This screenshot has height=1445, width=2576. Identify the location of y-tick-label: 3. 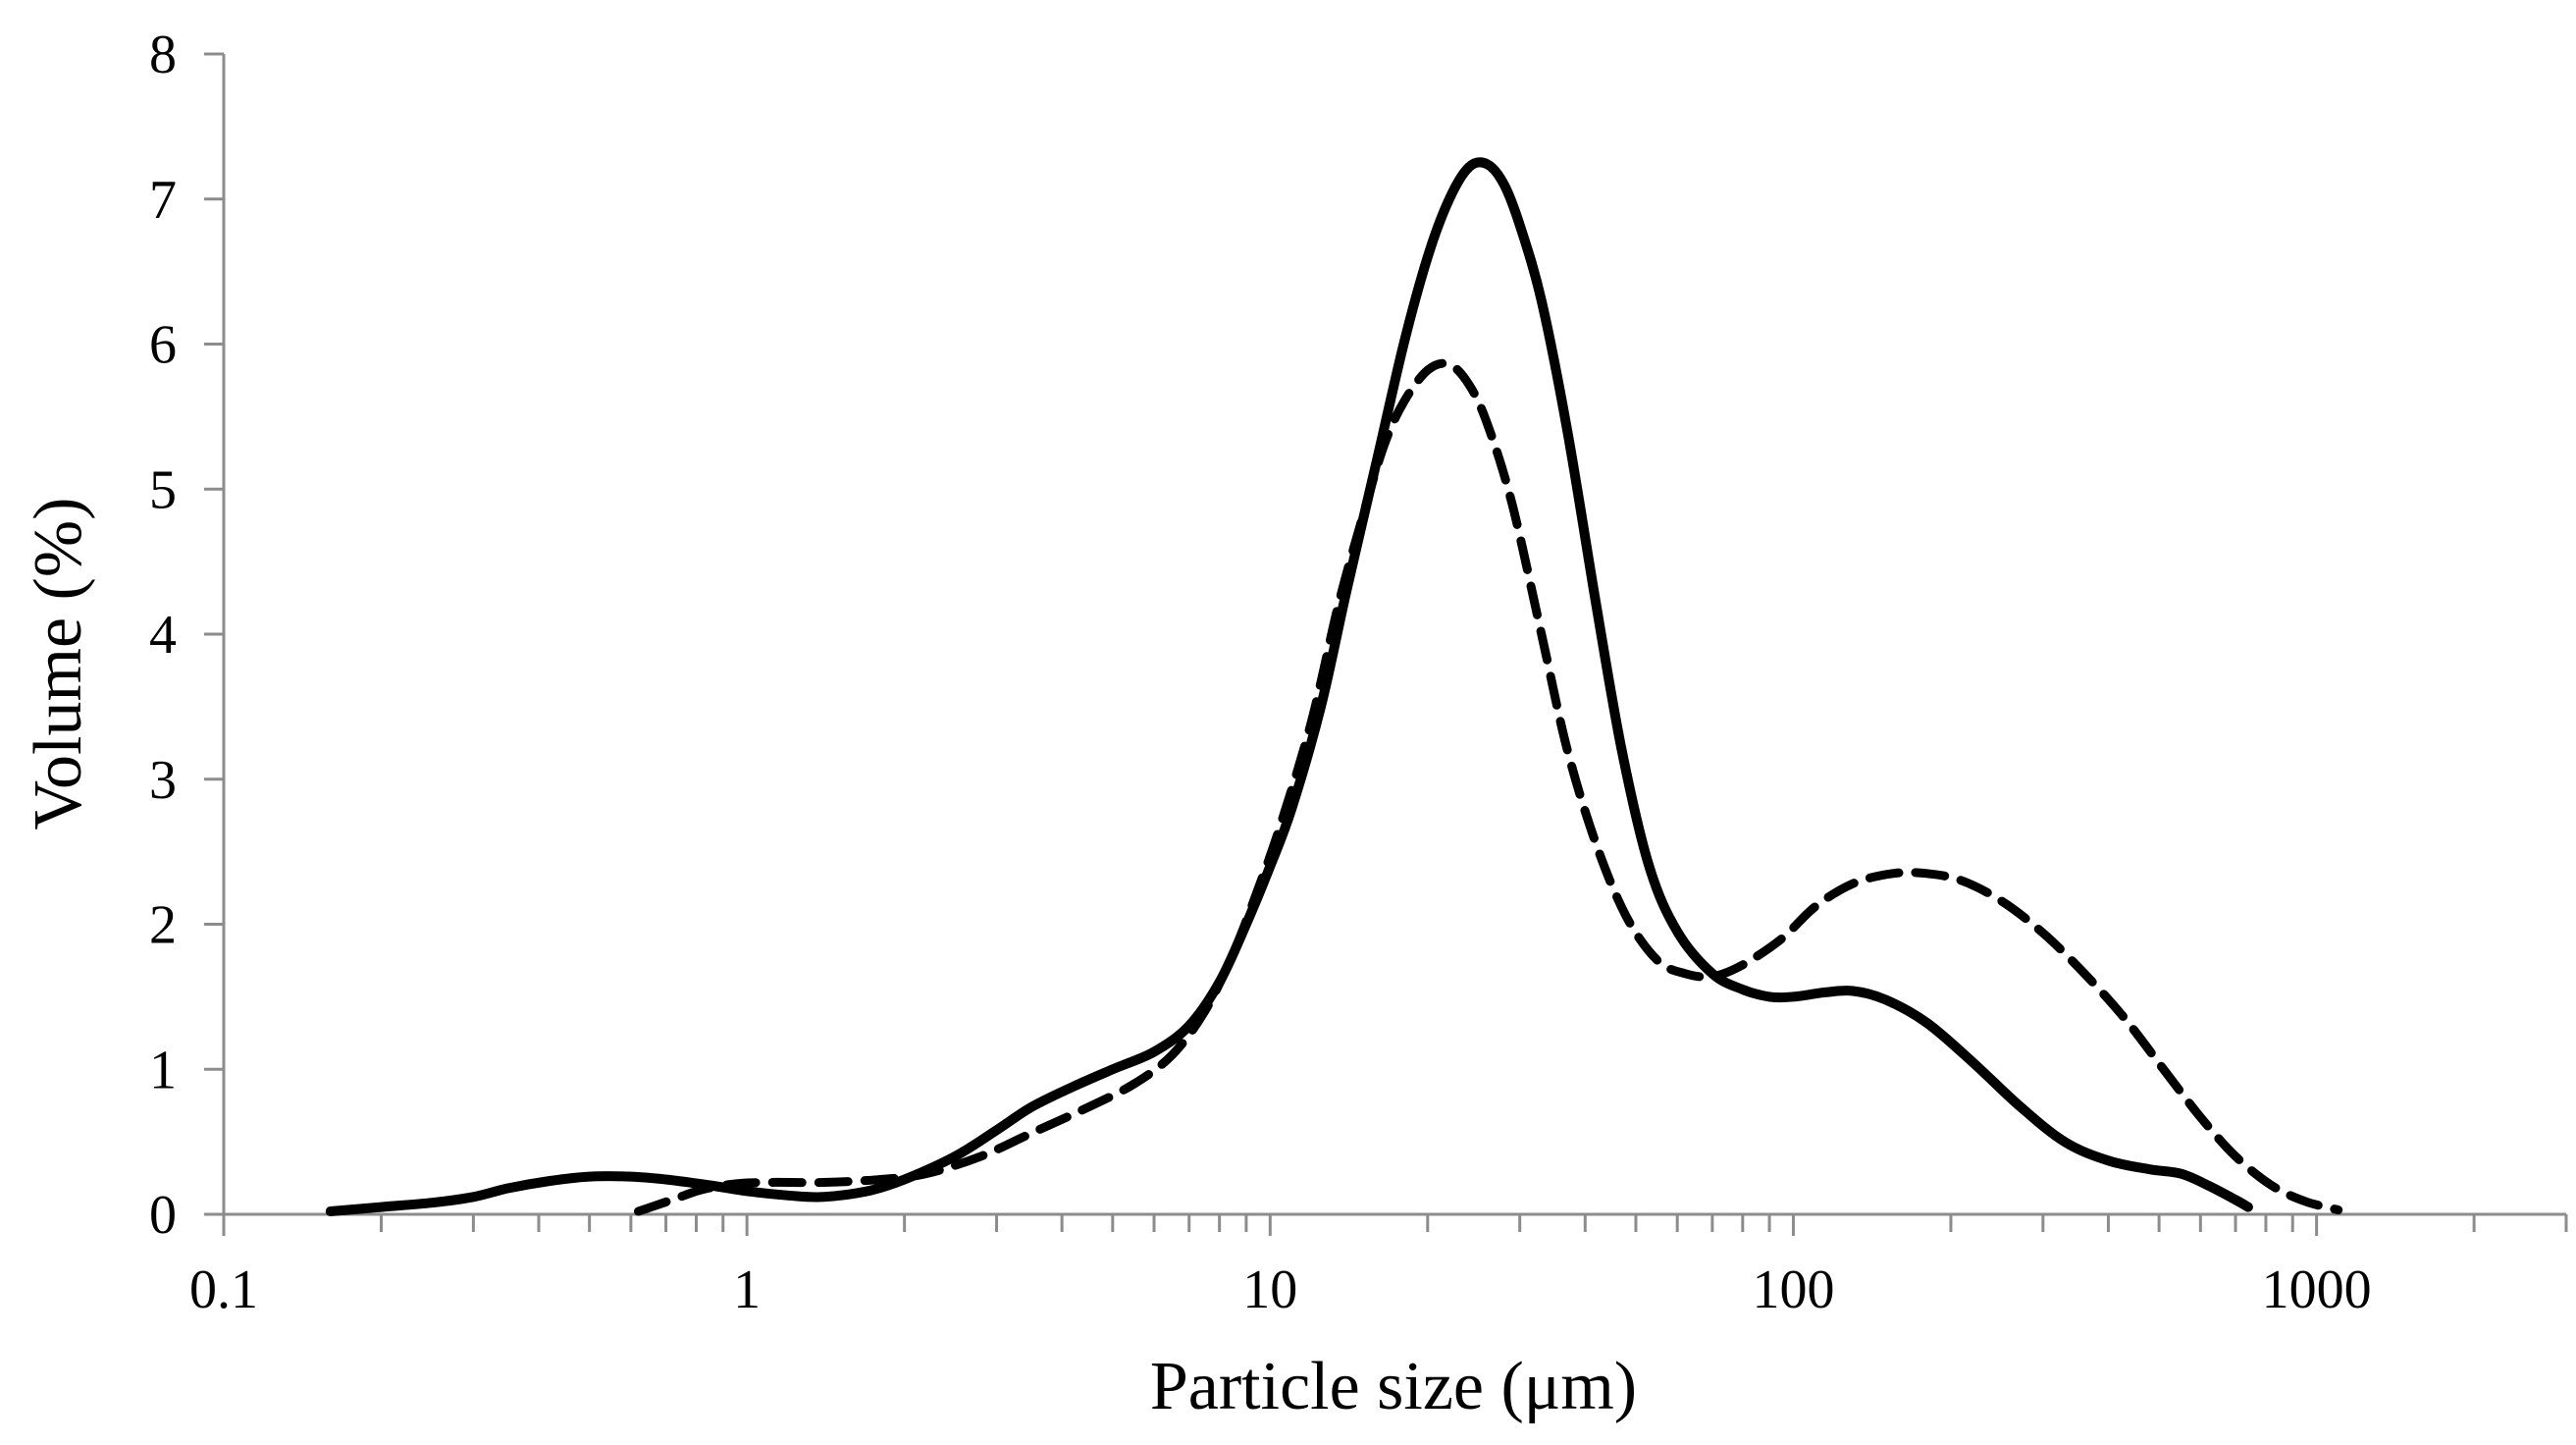
(163, 781).